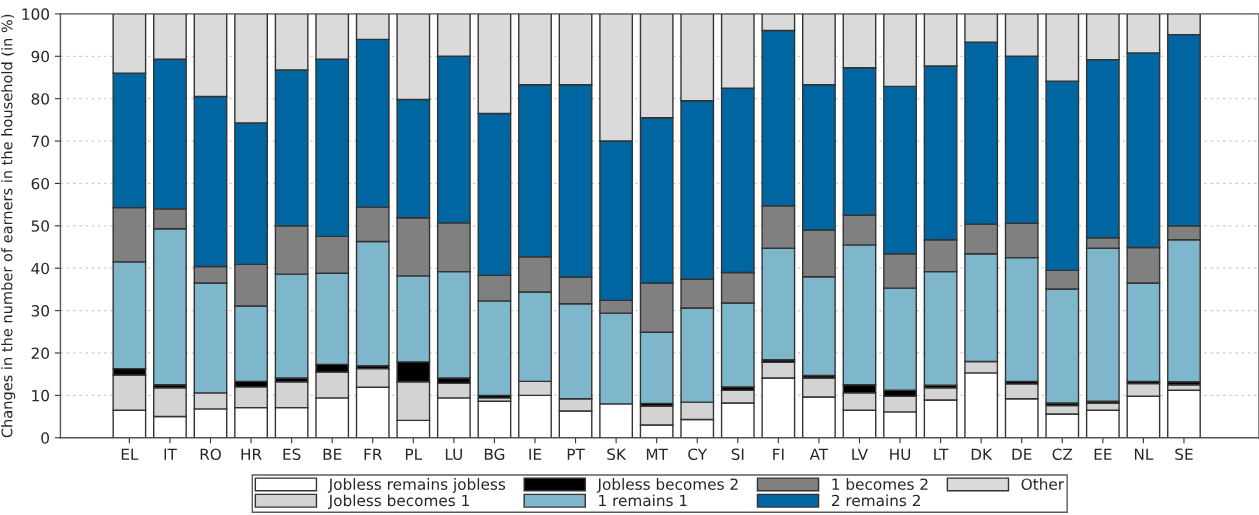 This screenshot has height=515, width=1259. What do you see at coordinates (414, 454) in the screenshot?
I see `x-tick-label: PL` at bounding box center [414, 454].